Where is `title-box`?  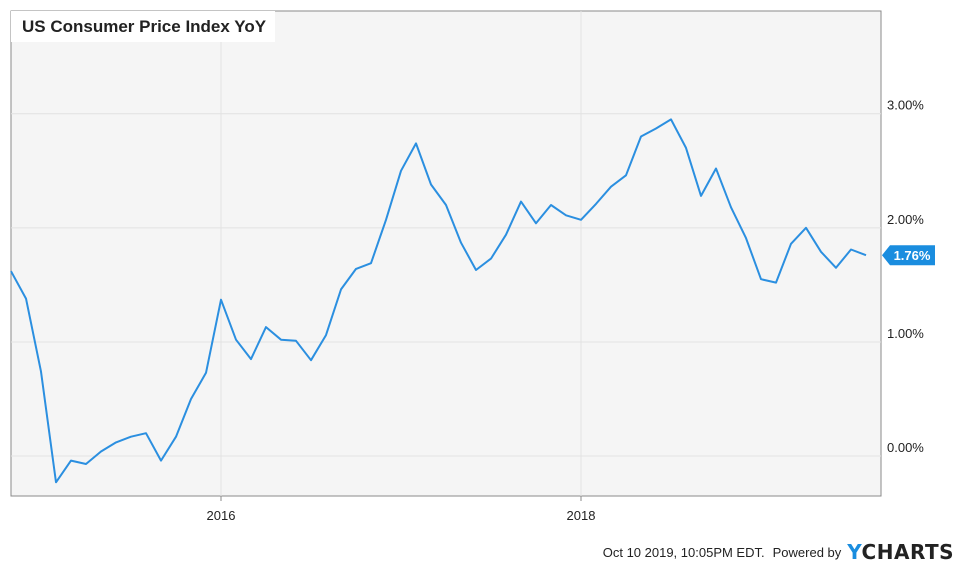
title-box is located at coordinates (143, 26).